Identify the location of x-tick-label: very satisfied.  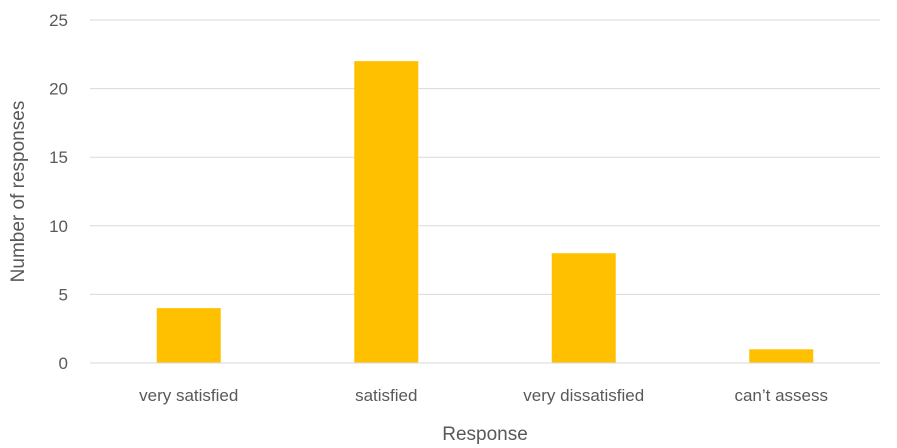
(188, 395).